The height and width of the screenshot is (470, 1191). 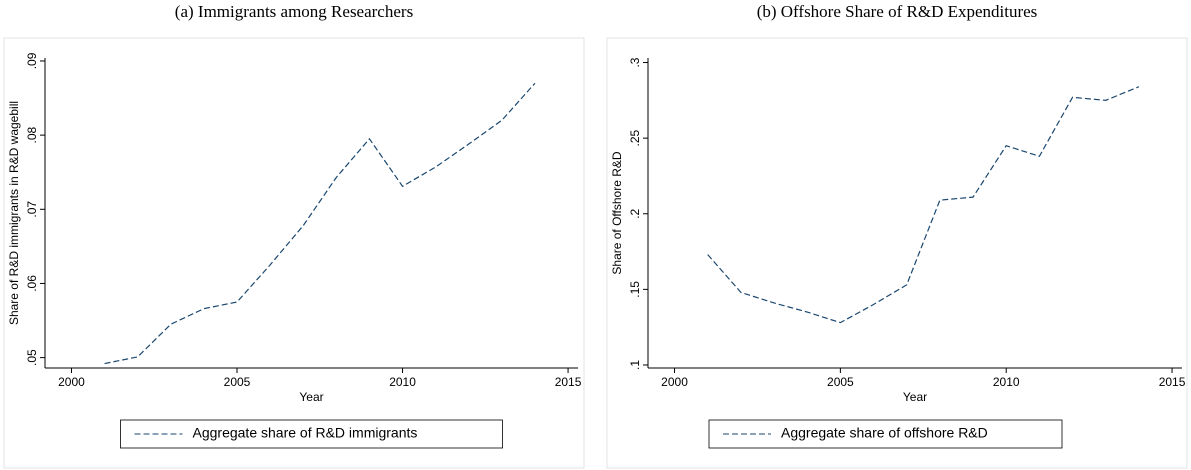 What do you see at coordinates (14, 213) in the screenshot?
I see `y-axis-label: Share of R&D immigrants in R&D wagebill` at bounding box center [14, 213].